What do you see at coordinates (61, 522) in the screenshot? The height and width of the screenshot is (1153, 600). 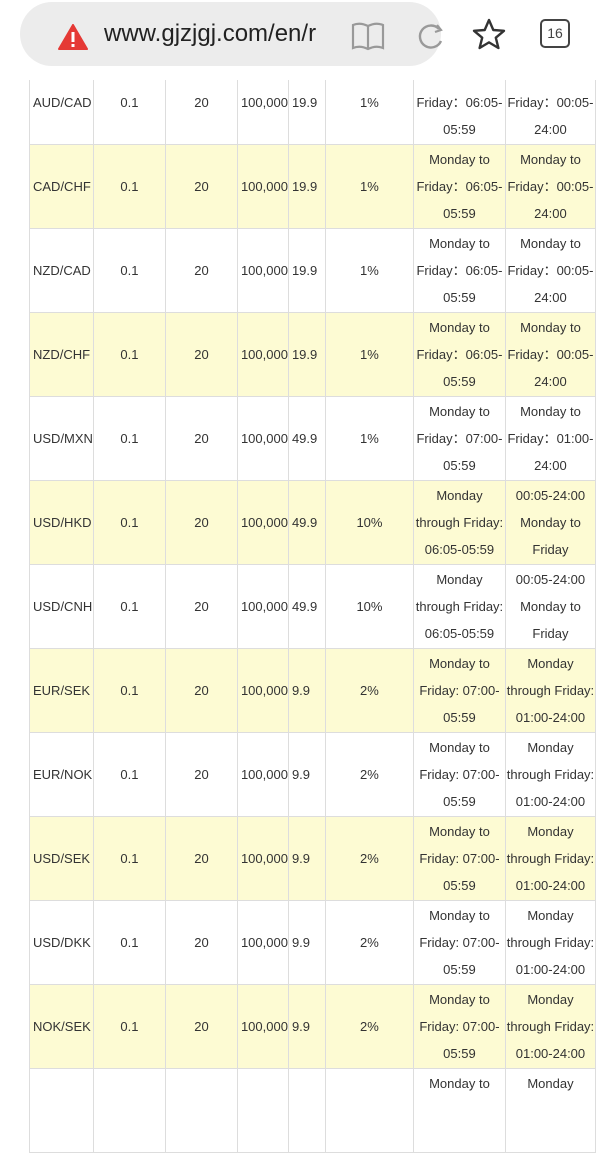 I see `currency-pair-cell: USD/HKD` at bounding box center [61, 522].